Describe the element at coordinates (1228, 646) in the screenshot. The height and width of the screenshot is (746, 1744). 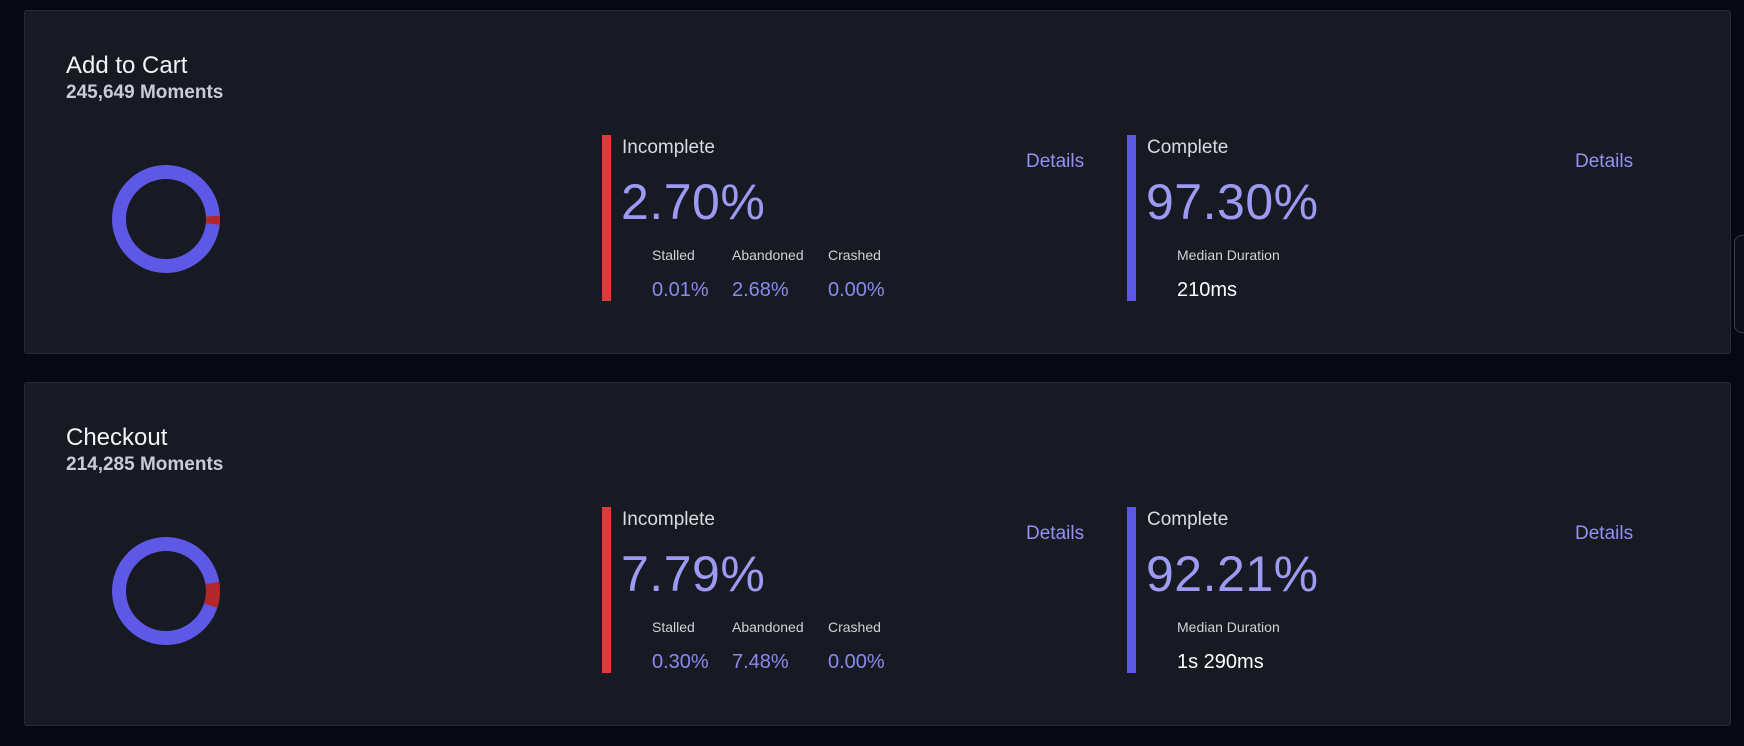
I see `median-duration-metric: Median Duration 1s 290ms` at that location.